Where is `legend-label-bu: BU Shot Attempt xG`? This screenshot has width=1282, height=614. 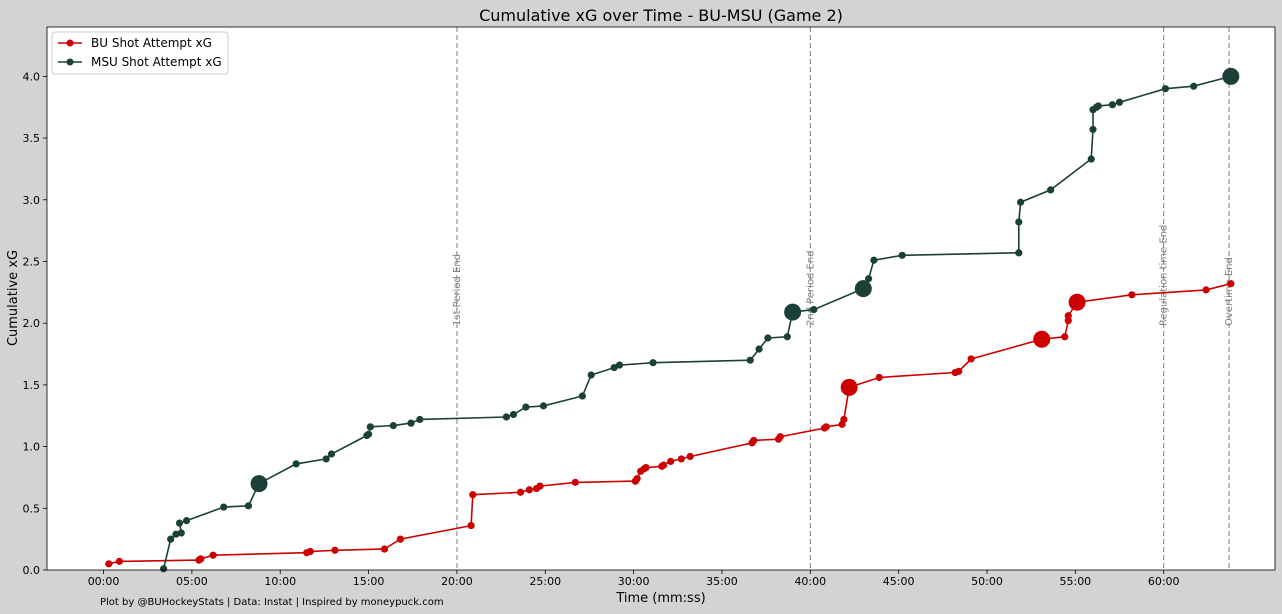
legend-label-bu: BU Shot Attempt xG is located at coordinates (151, 43).